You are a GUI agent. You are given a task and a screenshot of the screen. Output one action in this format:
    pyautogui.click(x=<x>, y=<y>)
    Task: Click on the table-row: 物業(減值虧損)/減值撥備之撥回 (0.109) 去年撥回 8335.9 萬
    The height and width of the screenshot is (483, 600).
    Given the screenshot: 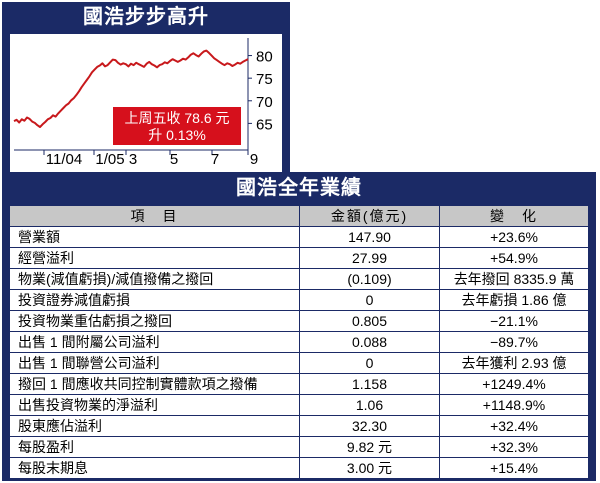 What is the action you would take?
    pyautogui.click(x=299, y=279)
    